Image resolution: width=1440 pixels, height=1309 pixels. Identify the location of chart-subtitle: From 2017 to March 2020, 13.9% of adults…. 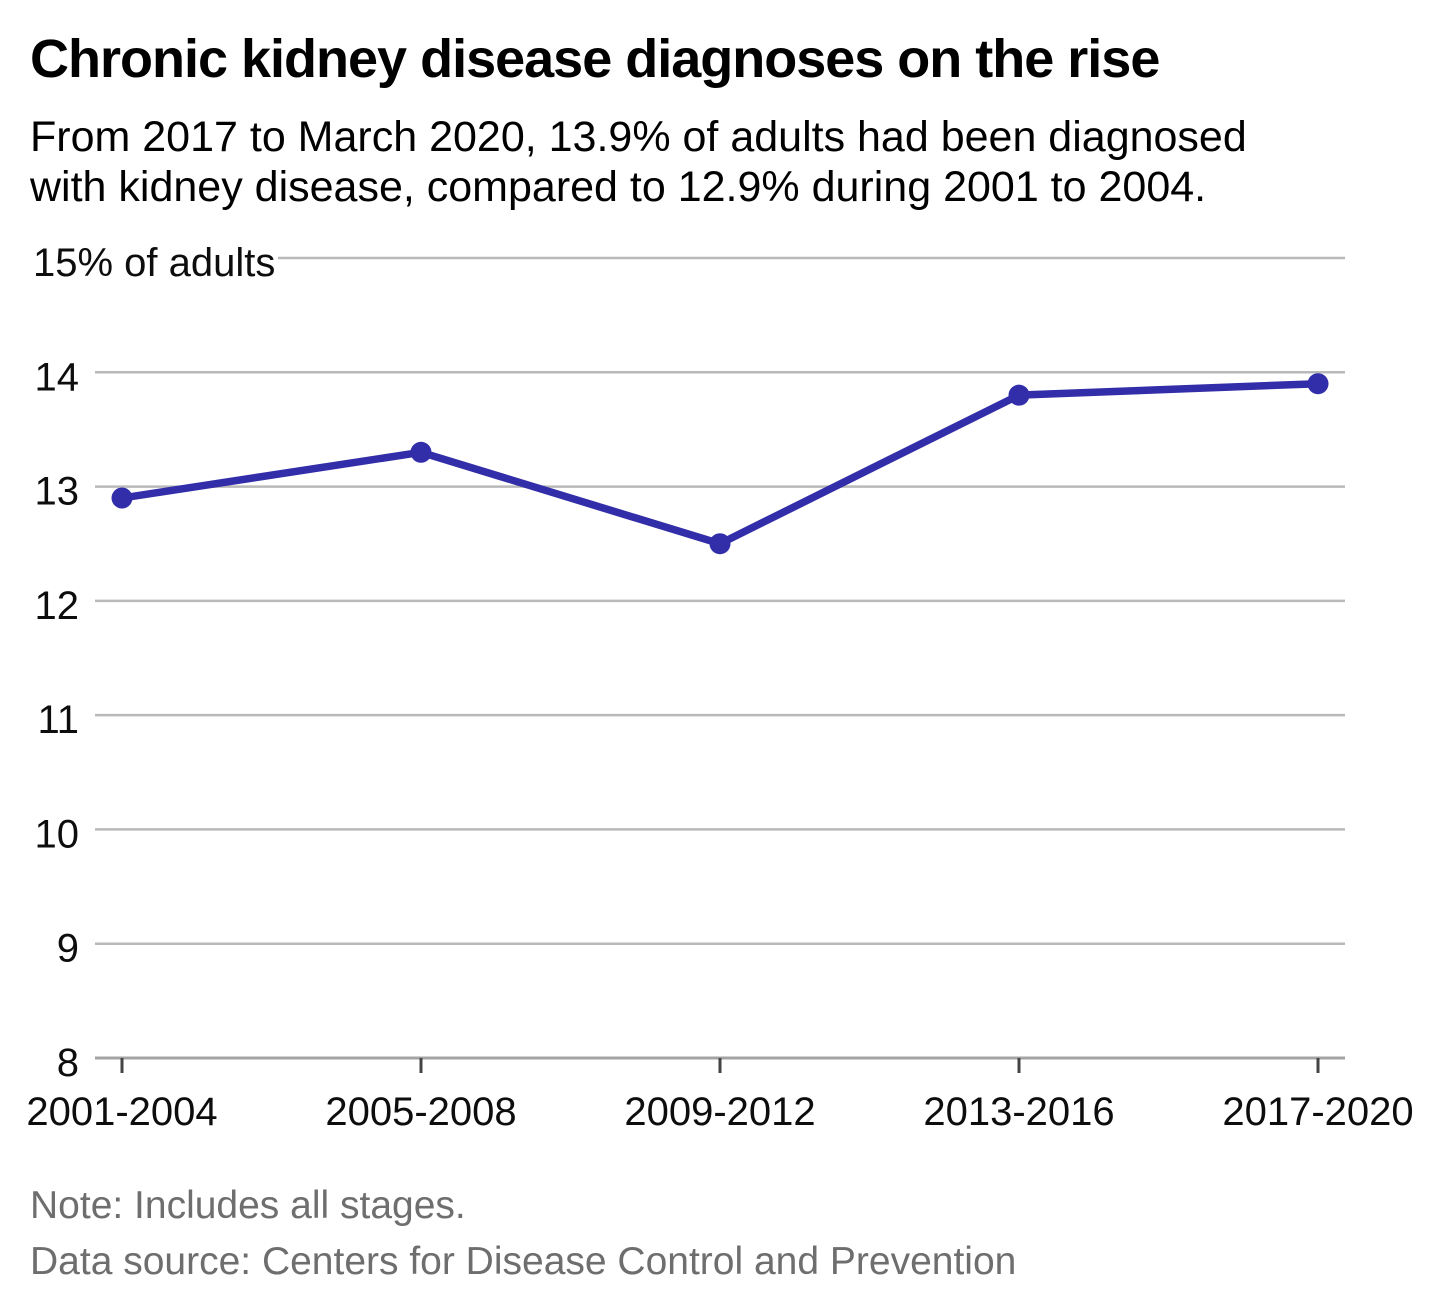
(638, 162).